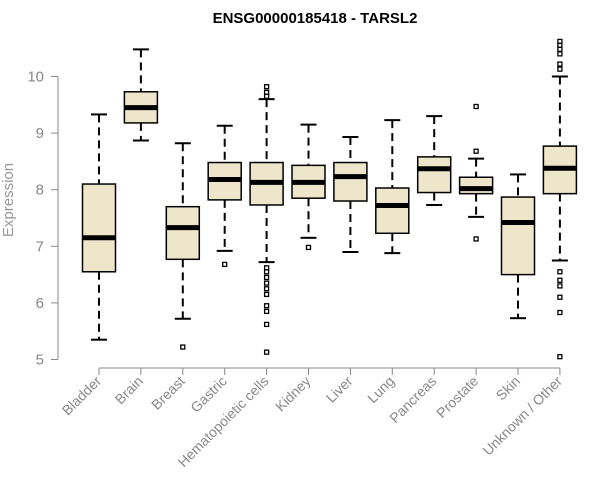 The image size is (600, 500). What do you see at coordinates (339, 389) in the screenshot?
I see `x-tick-label: Liver` at bounding box center [339, 389].